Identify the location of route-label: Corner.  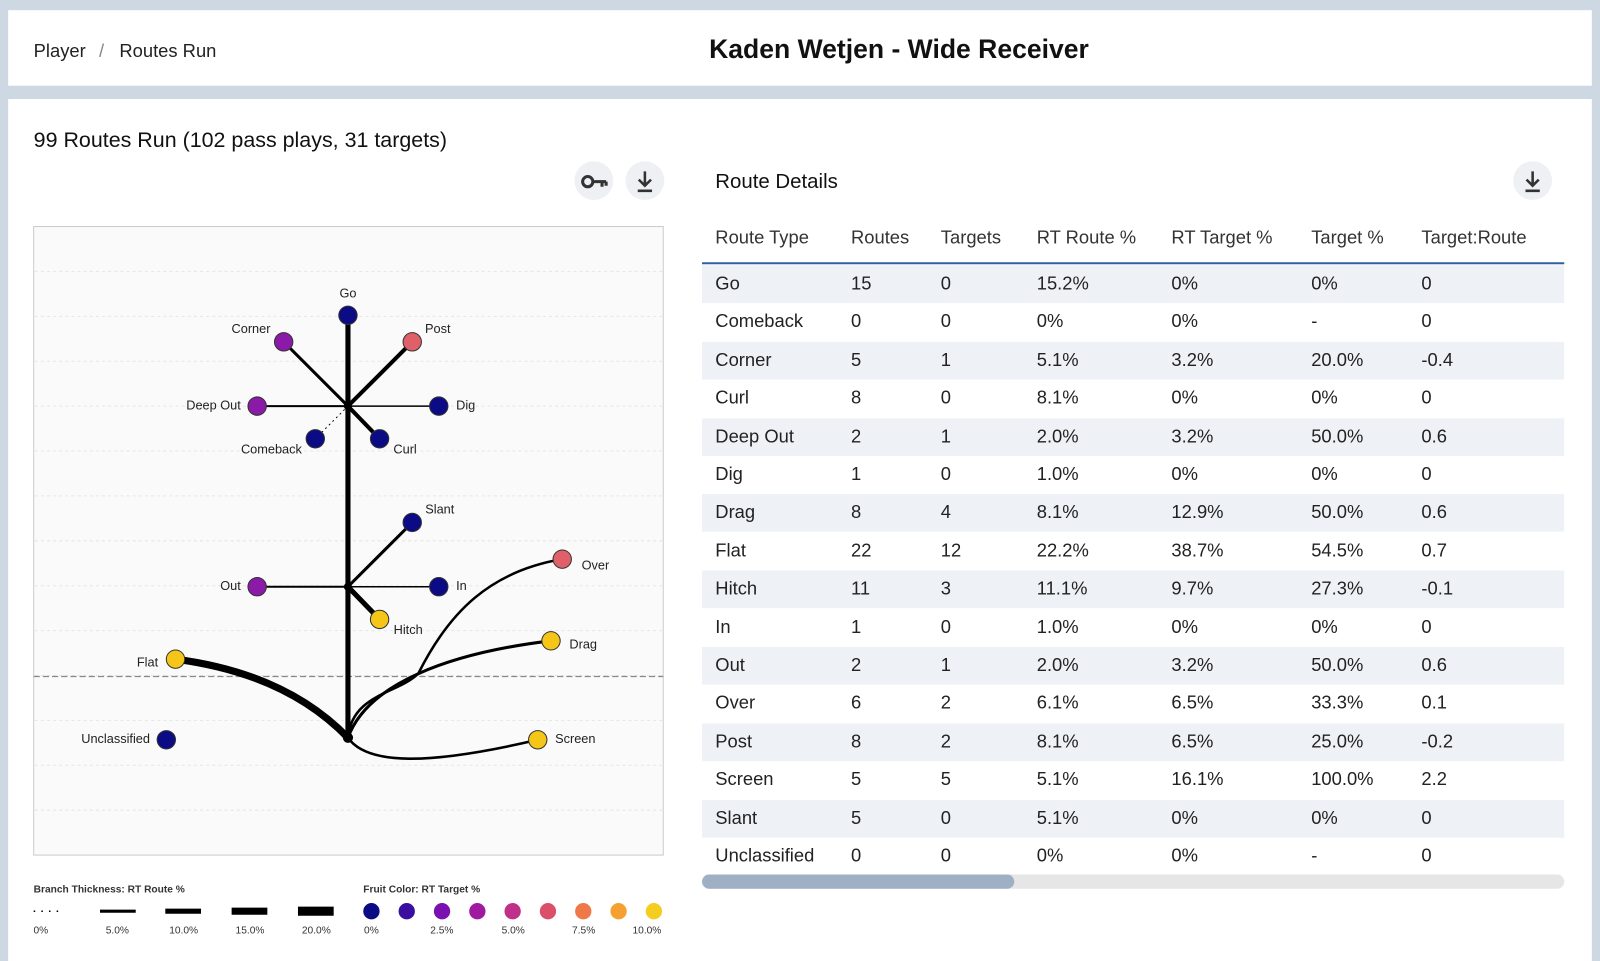
(252, 328).